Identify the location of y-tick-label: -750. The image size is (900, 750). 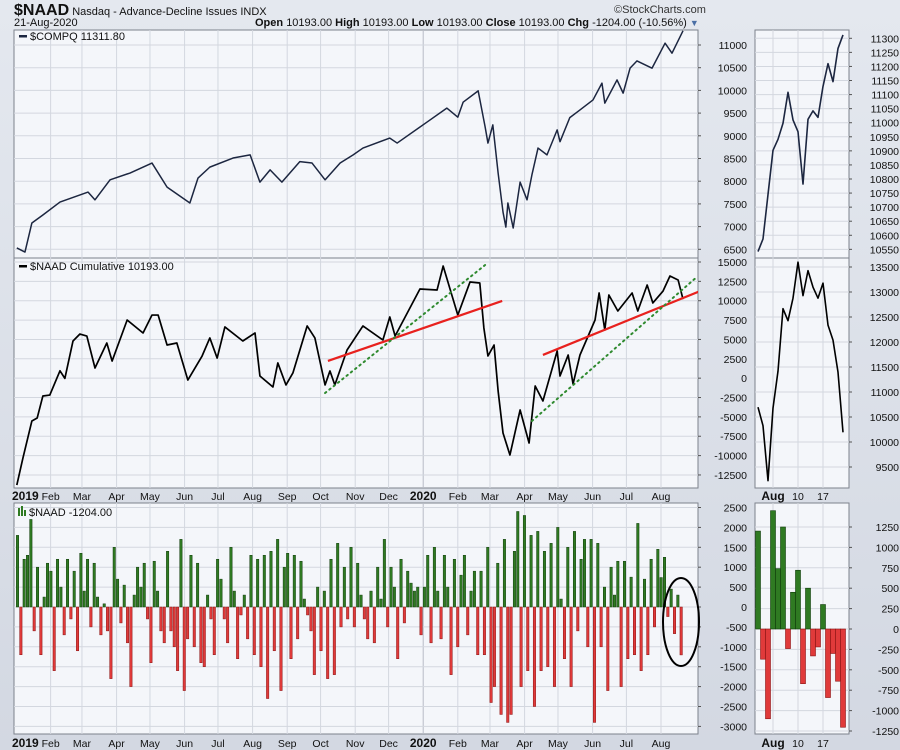
(888, 691).